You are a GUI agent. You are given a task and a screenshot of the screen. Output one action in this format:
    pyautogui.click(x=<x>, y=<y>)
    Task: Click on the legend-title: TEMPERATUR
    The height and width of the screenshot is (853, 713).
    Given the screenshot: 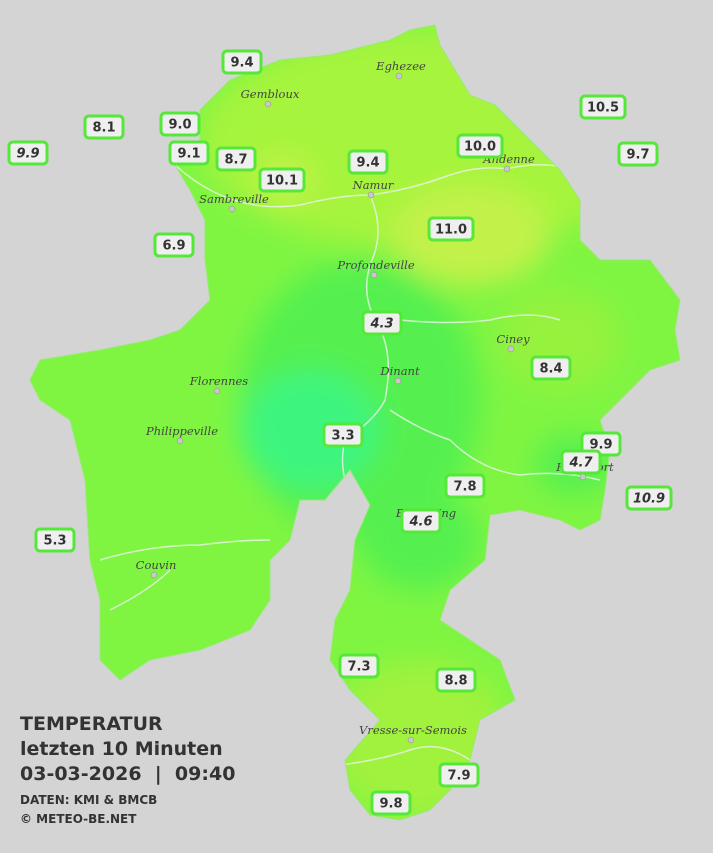 What is the action you would take?
    pyautogui.click(x=91, y=724)
    